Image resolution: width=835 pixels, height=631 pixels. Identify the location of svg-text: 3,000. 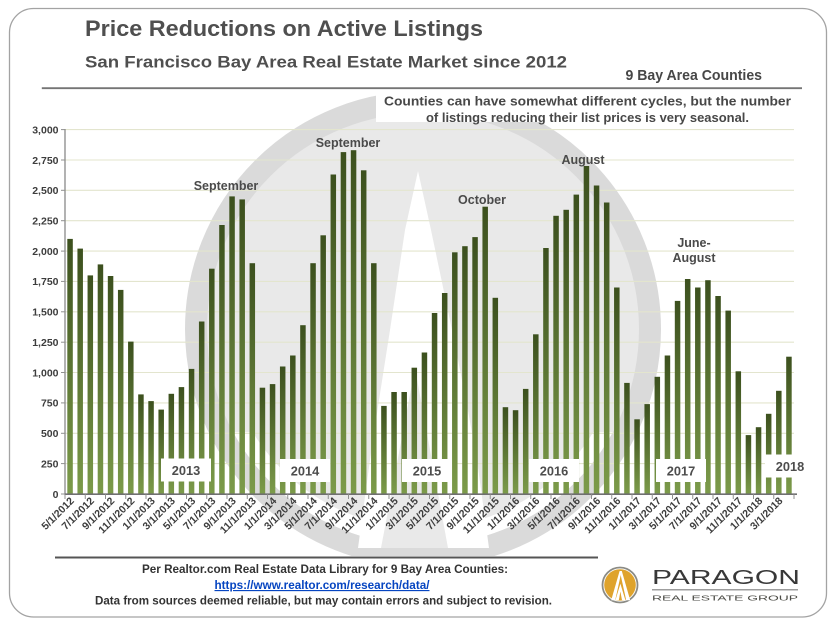
(45, 130).